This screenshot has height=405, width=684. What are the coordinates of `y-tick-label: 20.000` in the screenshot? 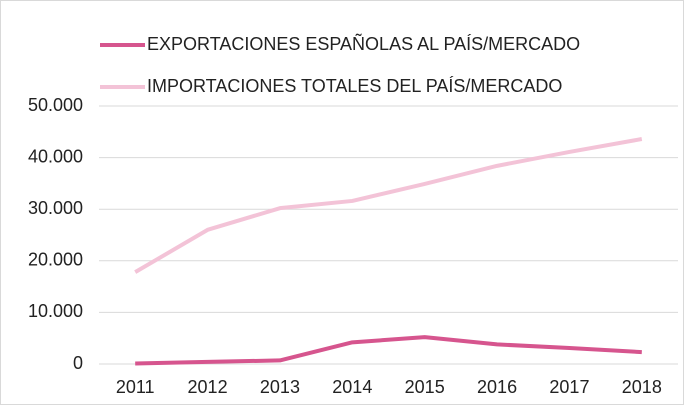 It's located at (55, 260).